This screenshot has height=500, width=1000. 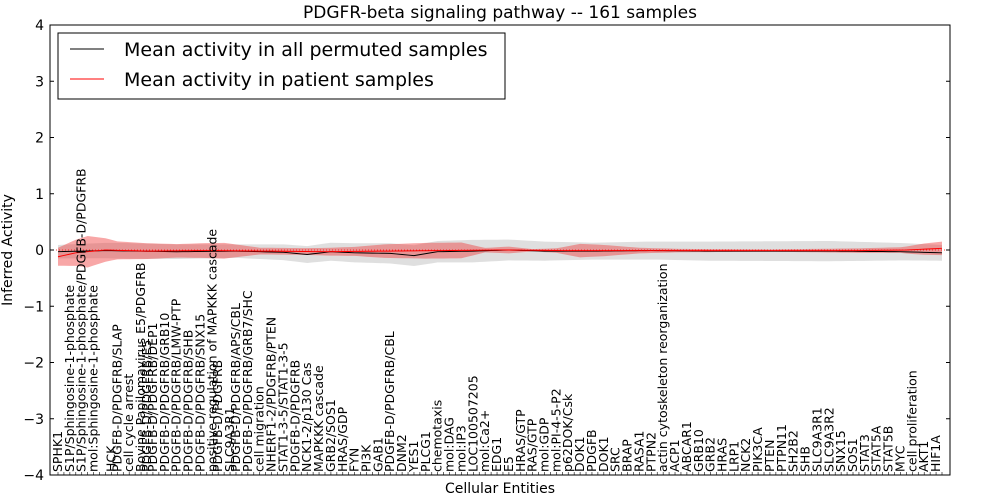 What do you see at coordinates (733, 456) in the screenshot?
I see `x-tick-label: LRP1` at bounding box center [733, 456].